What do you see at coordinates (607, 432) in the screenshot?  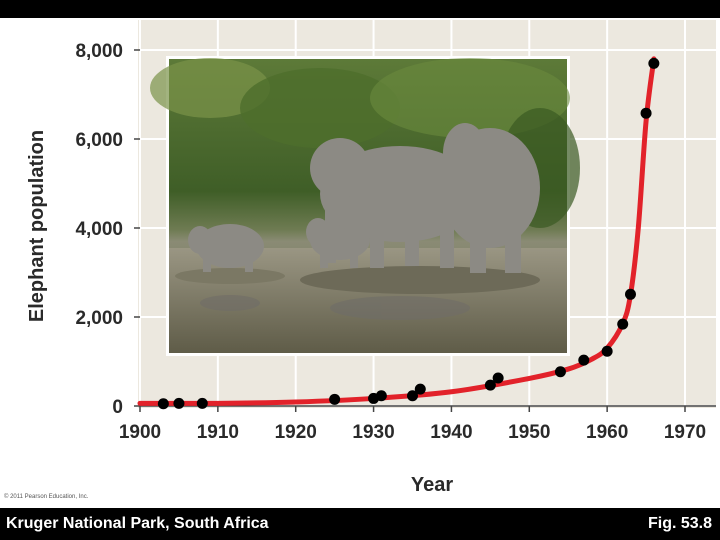 I see `x-tick-label: 1960` at bounding box center [607, 432].